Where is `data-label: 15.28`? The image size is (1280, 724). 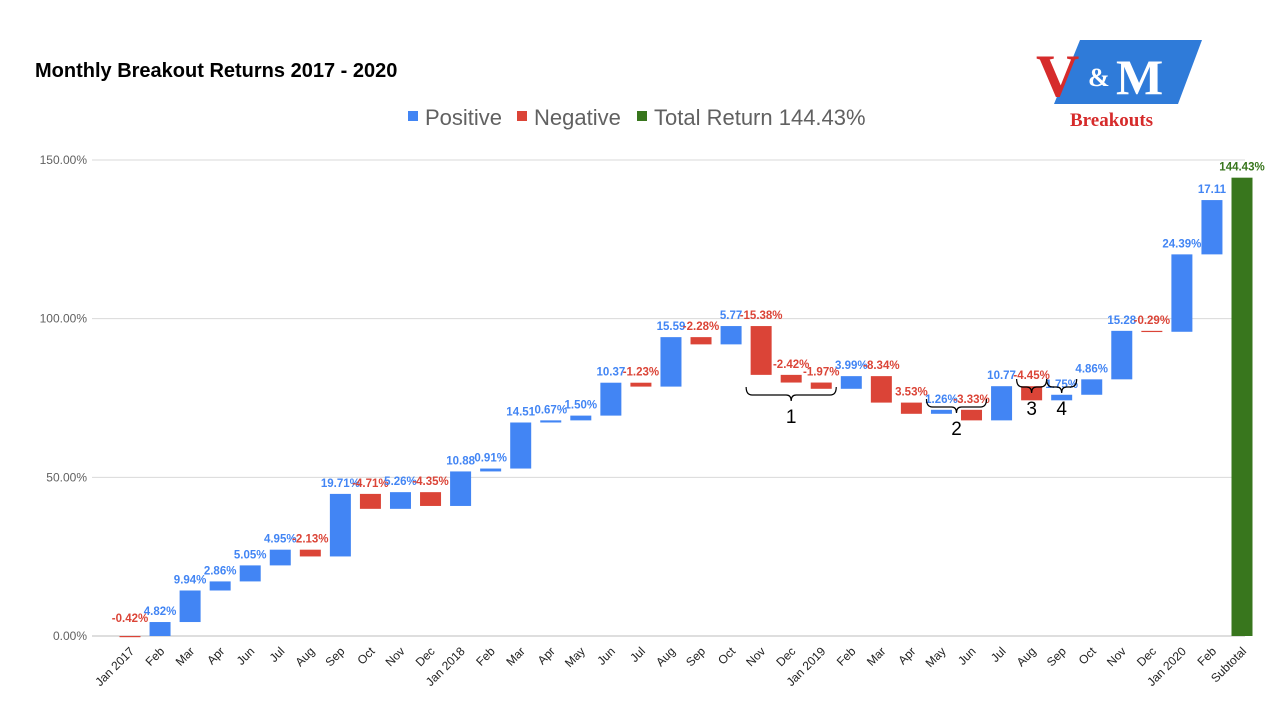 data-label: 15.28 is located at coordinates (1121, 321).